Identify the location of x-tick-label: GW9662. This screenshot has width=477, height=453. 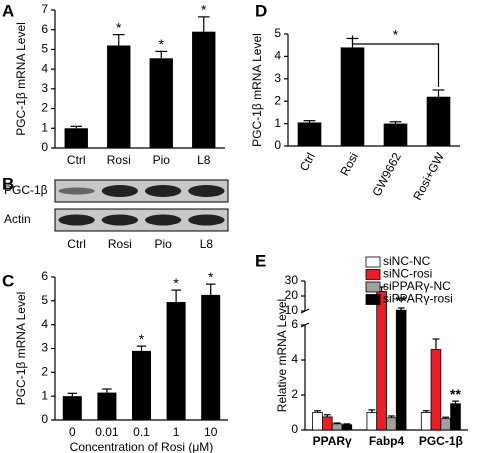
(386, 174).